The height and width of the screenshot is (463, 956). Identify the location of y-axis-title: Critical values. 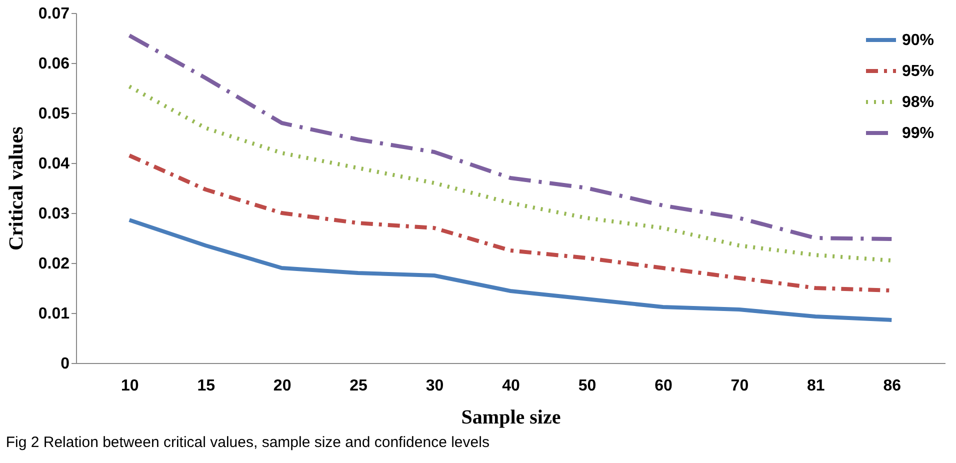
(16, 188).